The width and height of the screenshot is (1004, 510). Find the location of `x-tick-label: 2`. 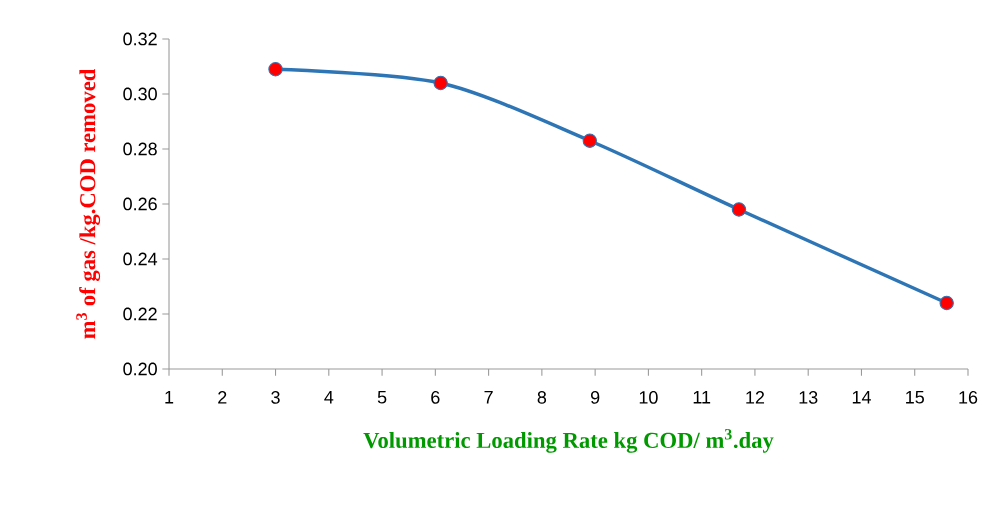

x-tick-label: 2 is located at coordinates (222, 397).